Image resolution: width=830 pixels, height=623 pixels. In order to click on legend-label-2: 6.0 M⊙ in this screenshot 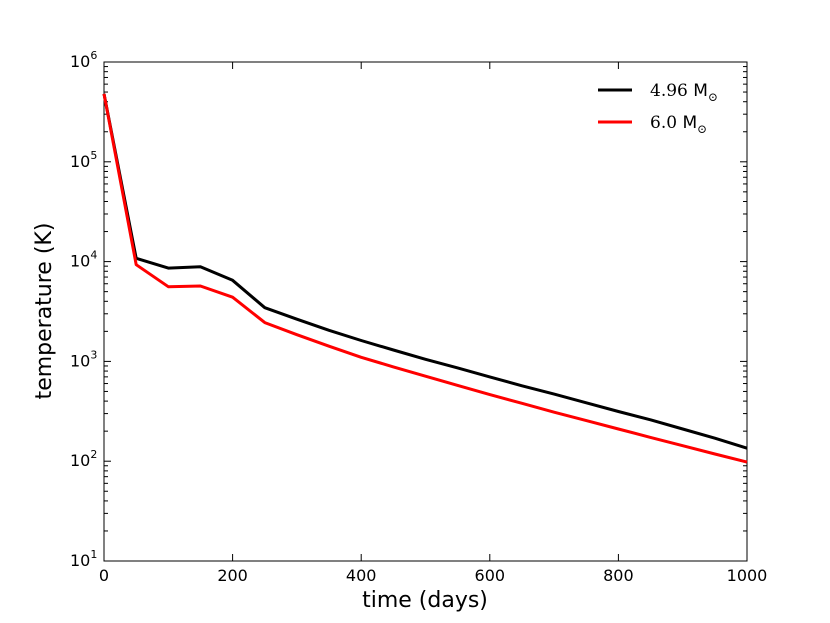, I will do `click(678, 124)`.